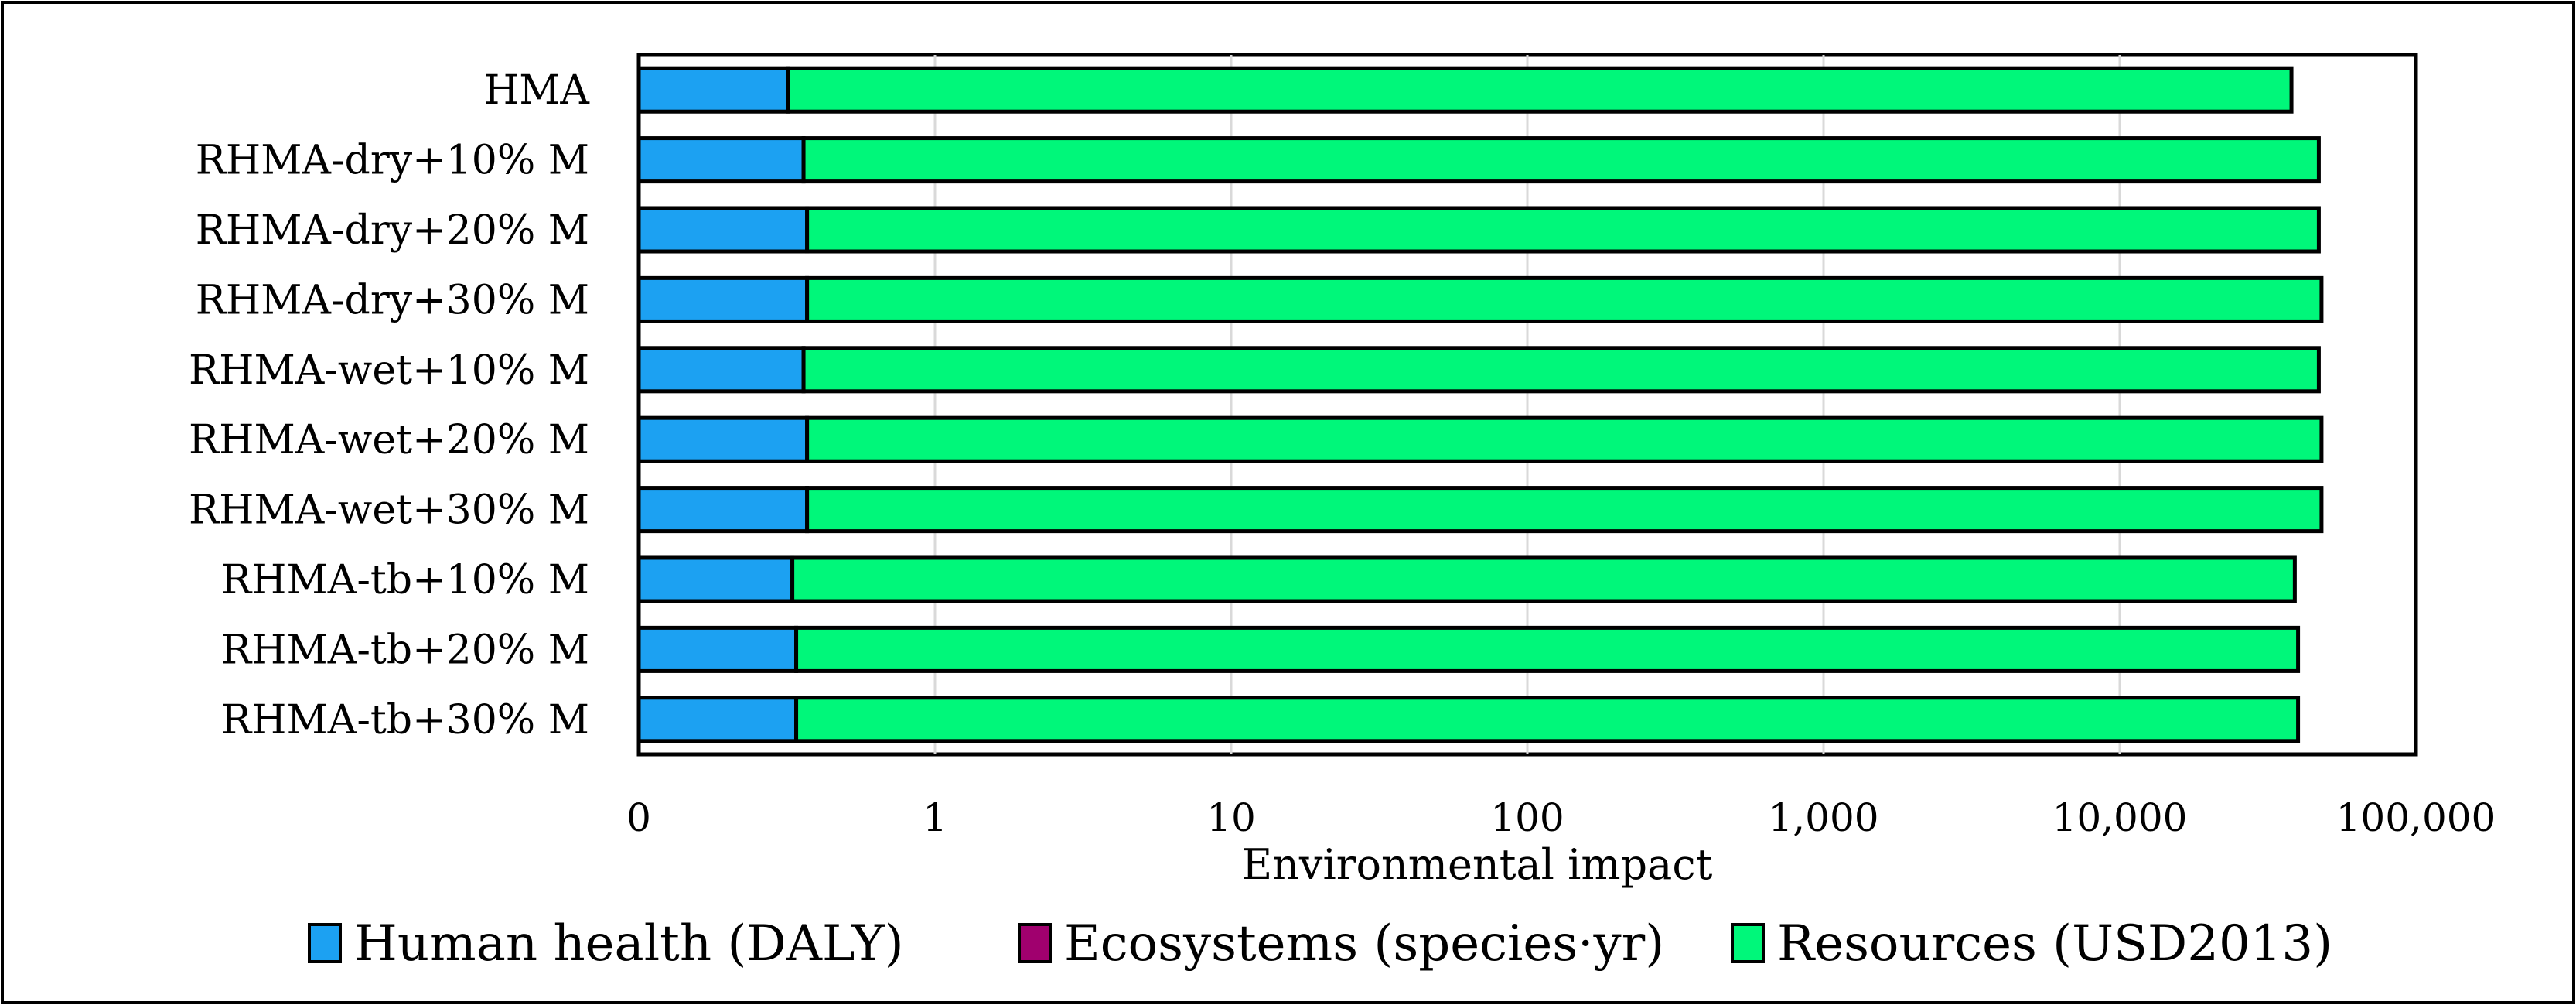 This screenshot has height=1005, width=2576. Describe the element at coordinates (1231, 817) in the screenshot. I see `x-tick-label: 10` at that location.